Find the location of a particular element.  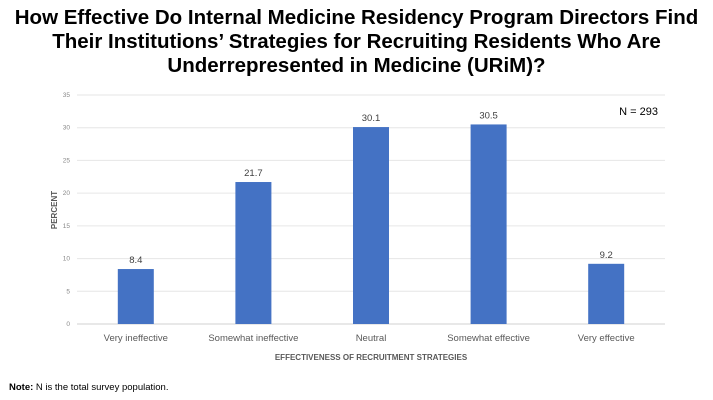

y-tick-label: 10 is located at coordinates (67, 259).